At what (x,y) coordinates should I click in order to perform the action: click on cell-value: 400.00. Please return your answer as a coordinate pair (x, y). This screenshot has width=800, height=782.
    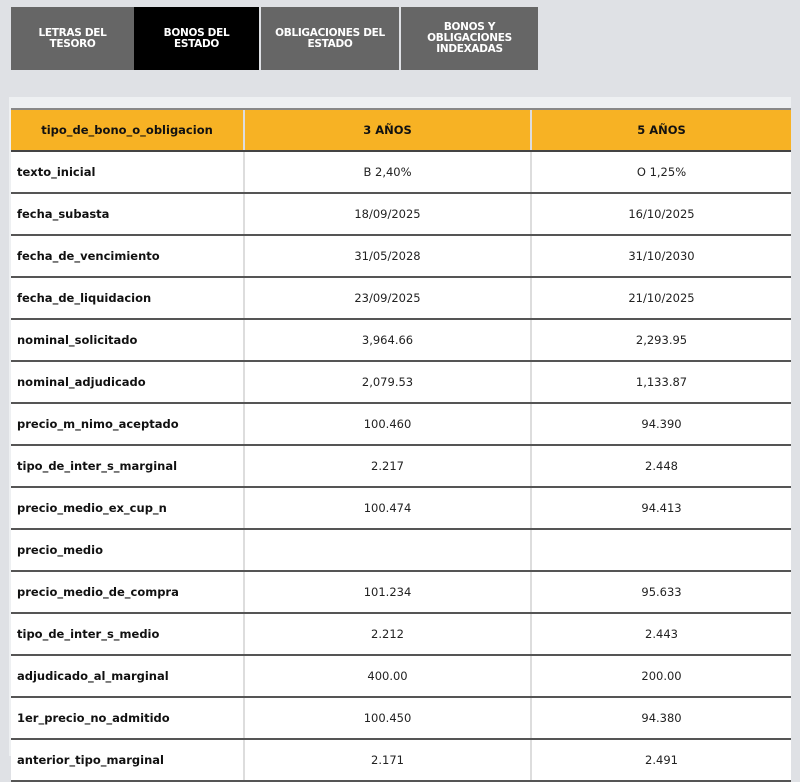
    Looking at the image, I should click on (387, 676).